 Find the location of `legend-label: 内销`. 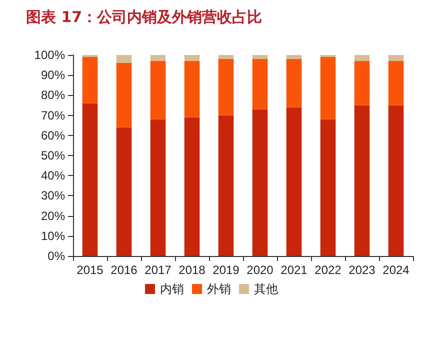

legend-label: 内销 is located at coordinates (172, 289).